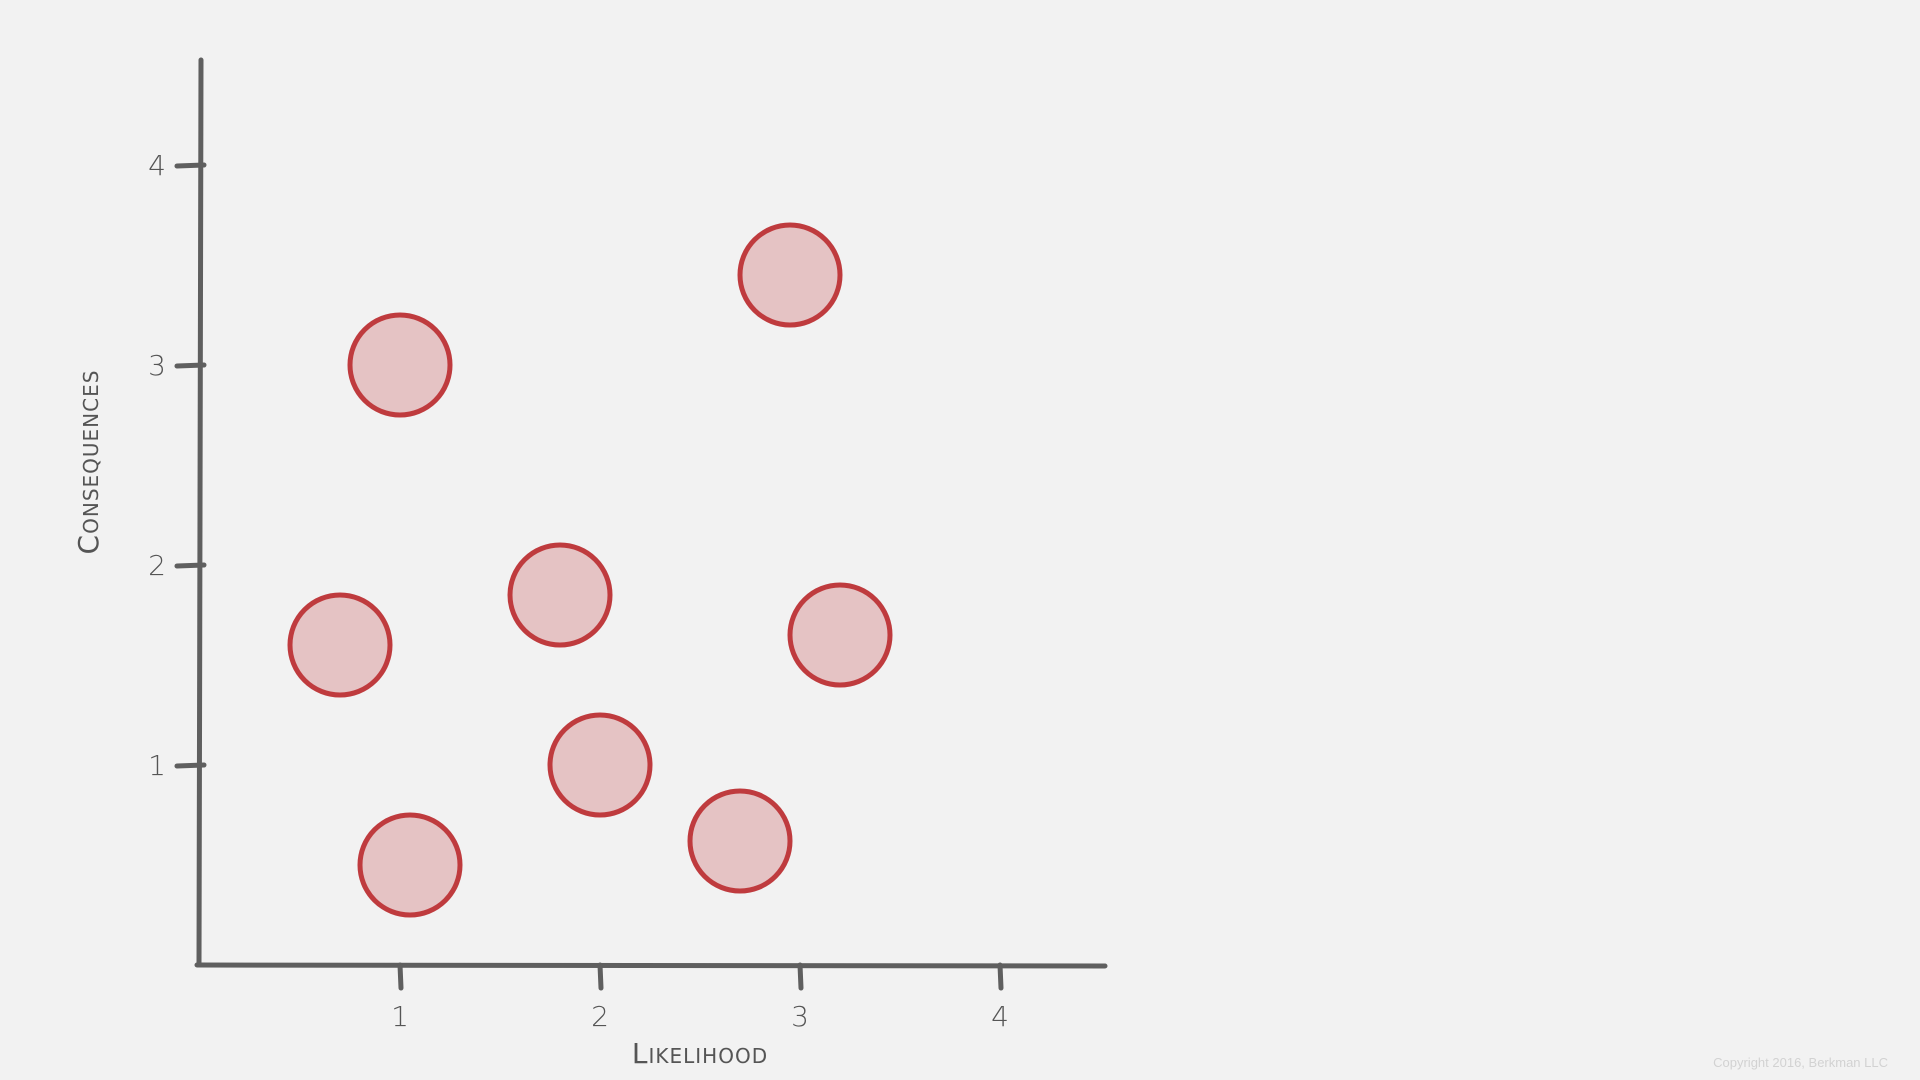 The width and height of the screenshot is (1920, 1080). Describe the element at coordinates (157, 365) in the screenshot. I see `y-tick-label: 3` at that location.